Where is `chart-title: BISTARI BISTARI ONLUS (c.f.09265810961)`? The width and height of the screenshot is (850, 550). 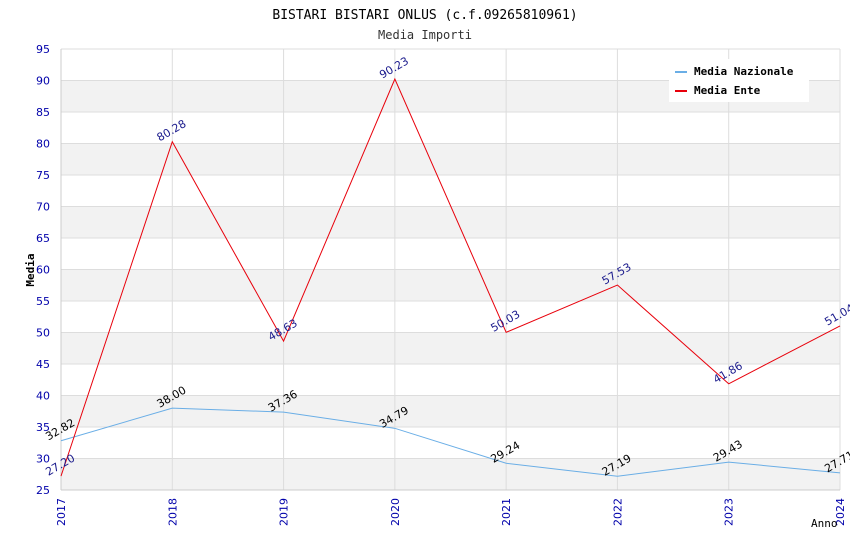 chart-title: BISTARI BISTARI ONLUS (c.f.09265810961) is located at coordinates (424, 15).